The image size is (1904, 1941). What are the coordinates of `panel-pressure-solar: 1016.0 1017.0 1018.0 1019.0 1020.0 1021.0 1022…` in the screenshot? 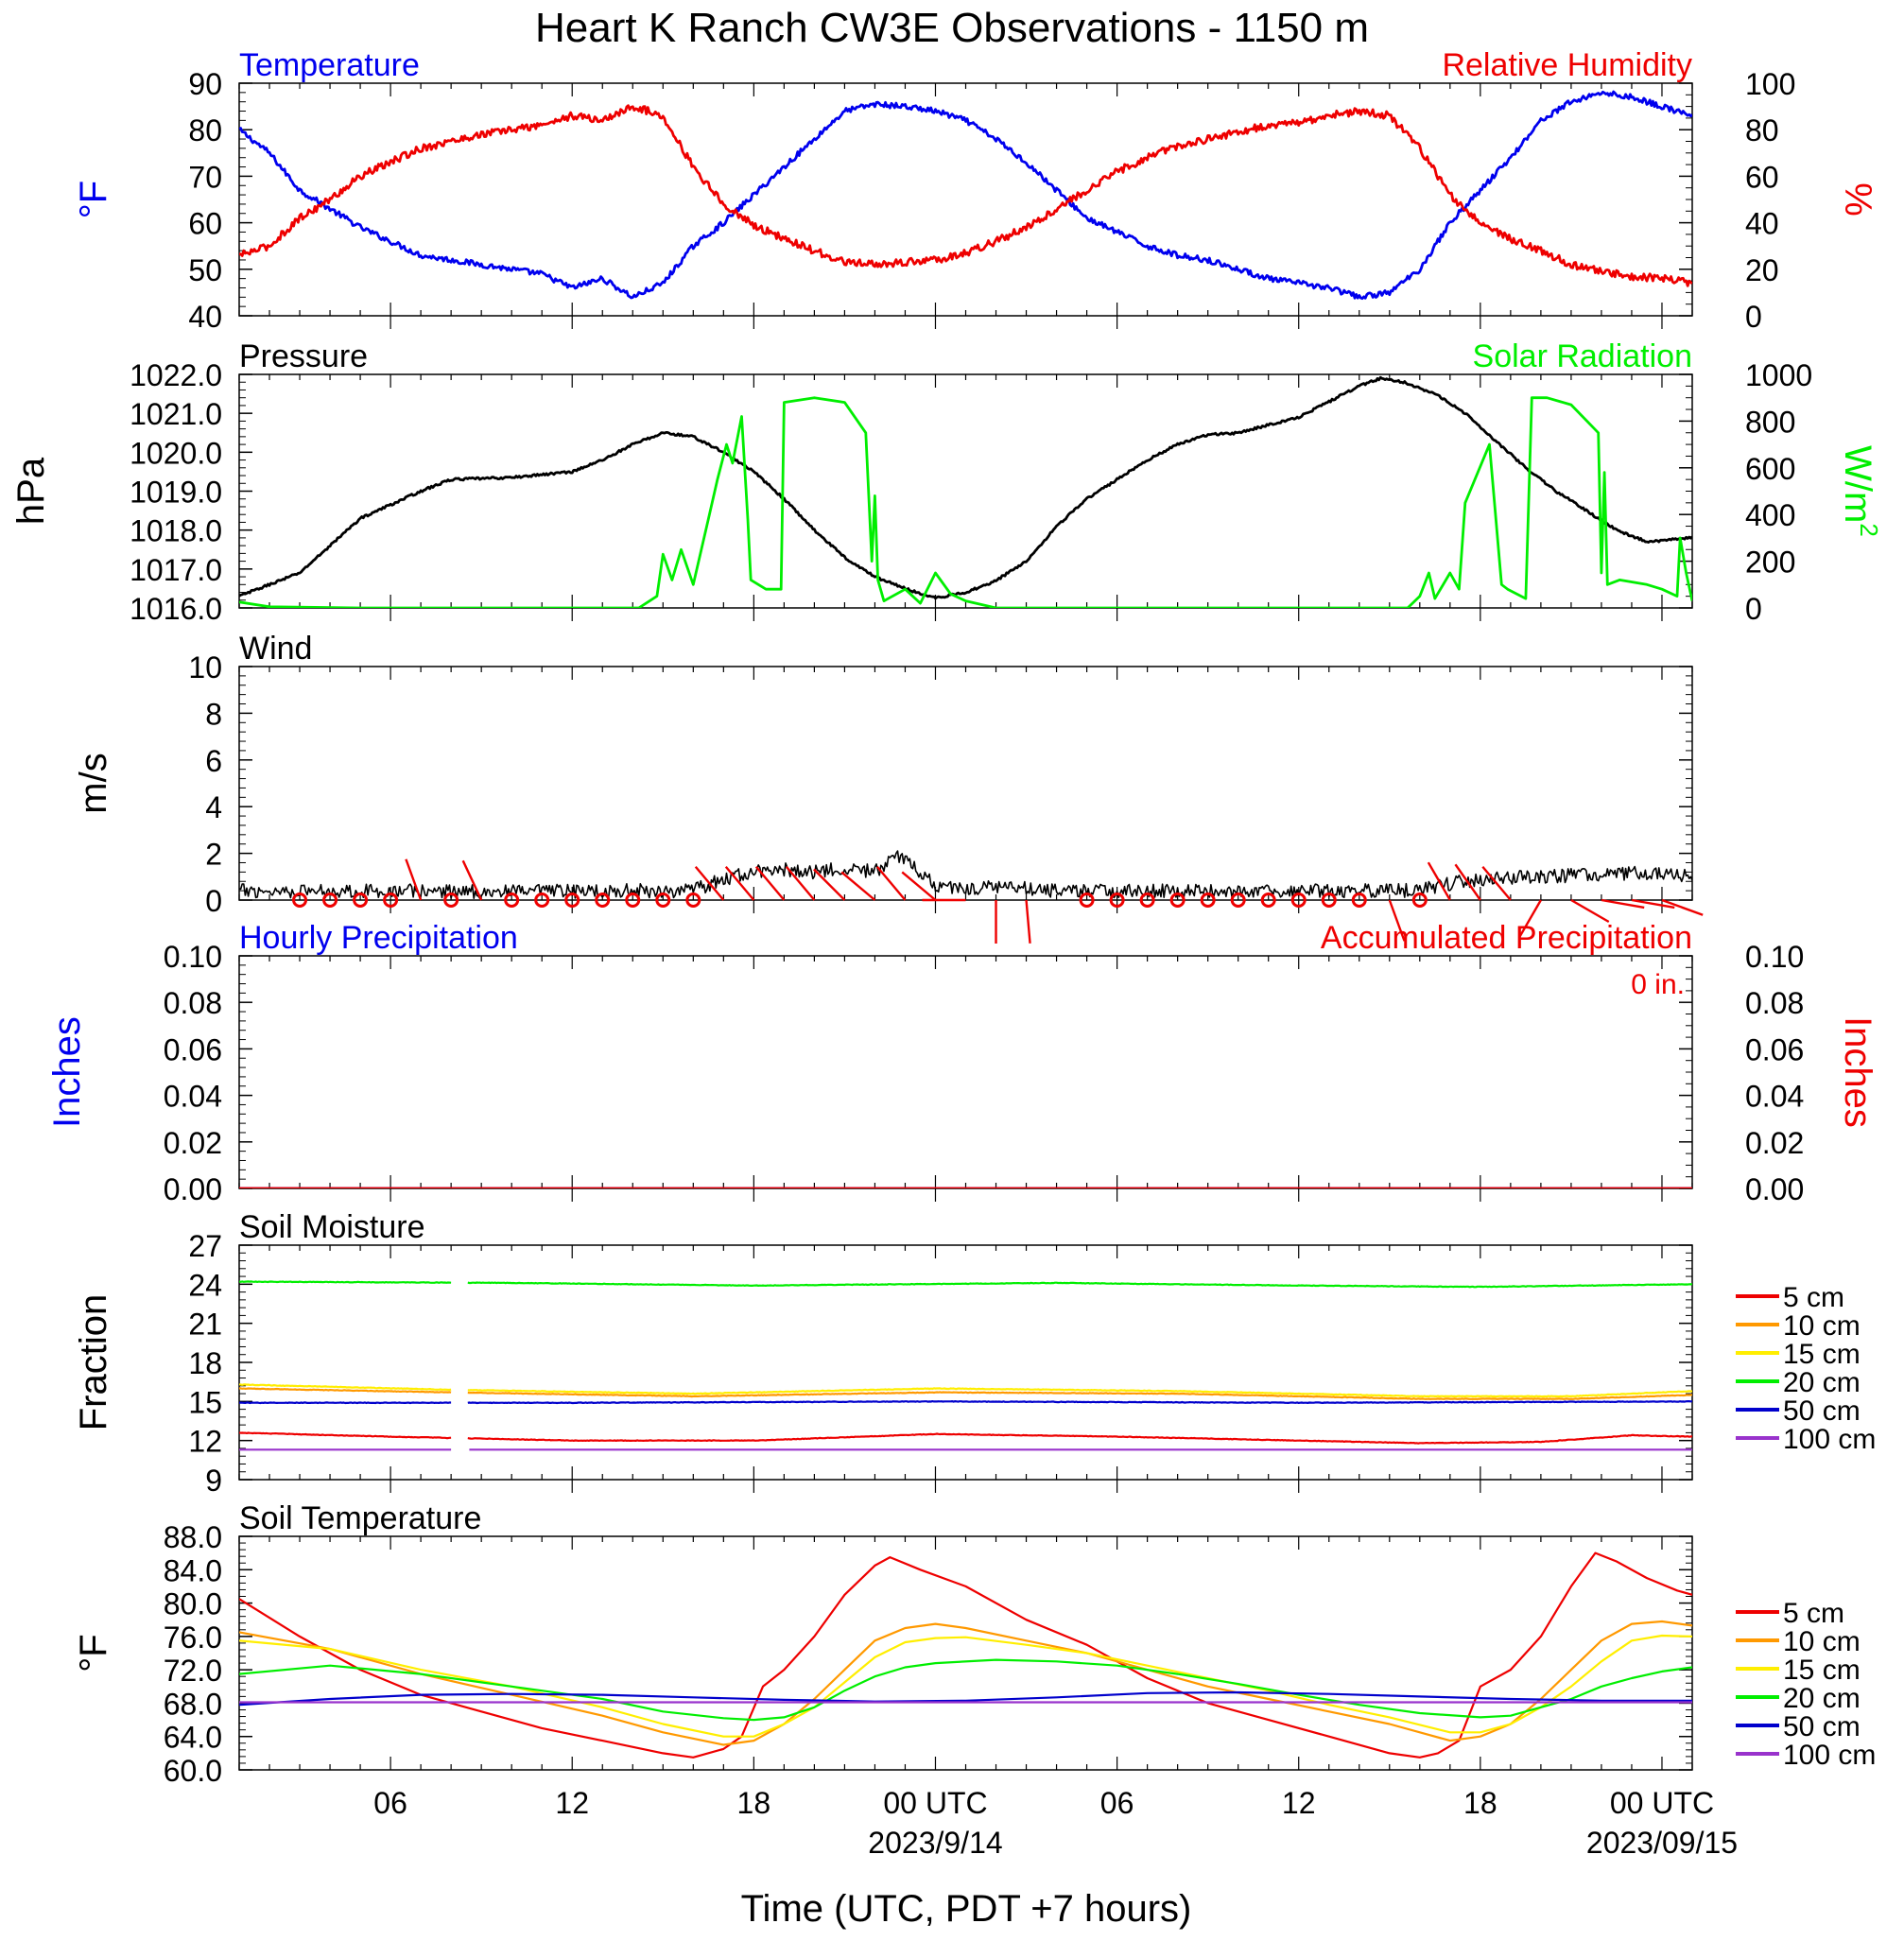 It's located at (947, 482).